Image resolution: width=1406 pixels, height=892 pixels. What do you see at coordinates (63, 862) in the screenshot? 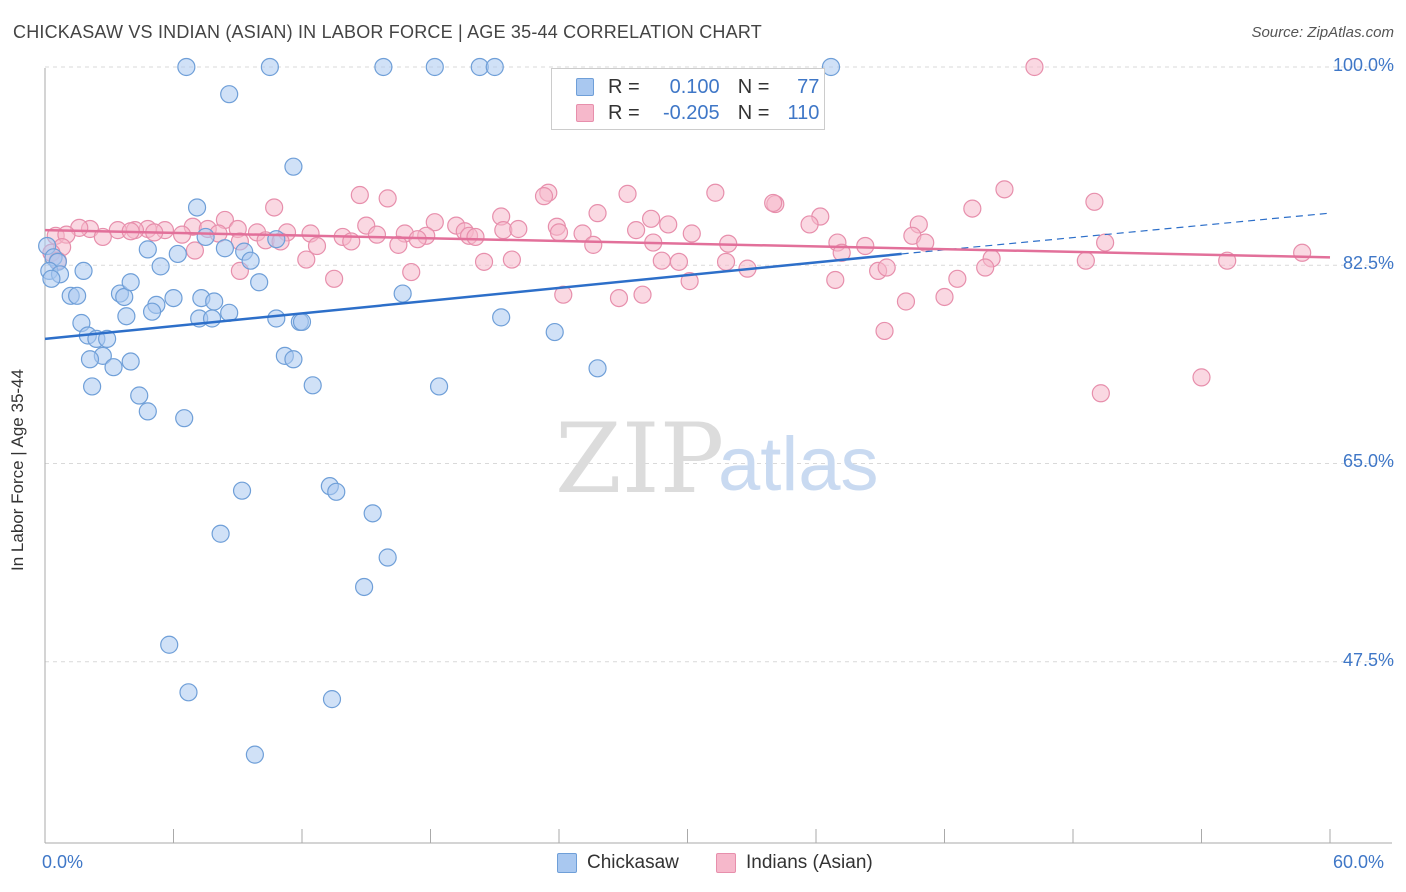
I see `x-tick-min: 0.0%` at bounding box center [63, 862].